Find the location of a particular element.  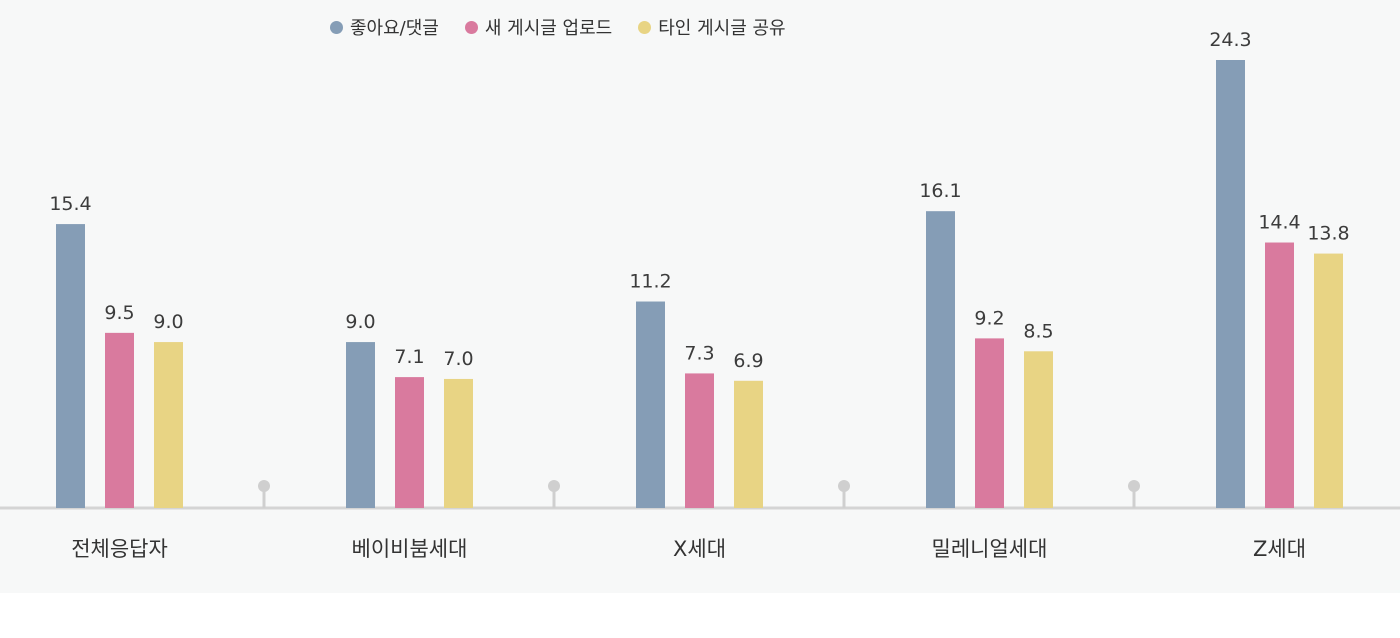

data-label: 9.2 is located at coordinates (989, 318).